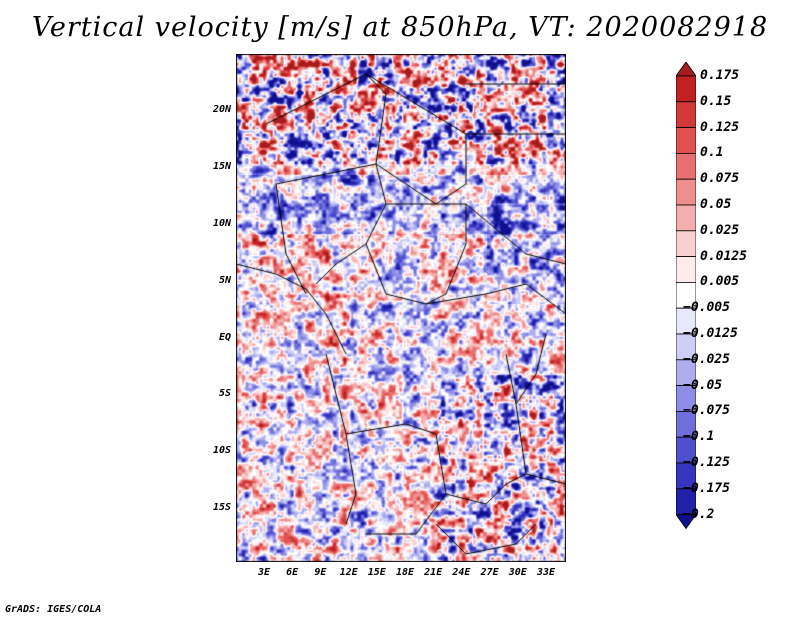 The image size is (800, 618). I want to click on colorbar-label: −0.005, so click(706, 308).